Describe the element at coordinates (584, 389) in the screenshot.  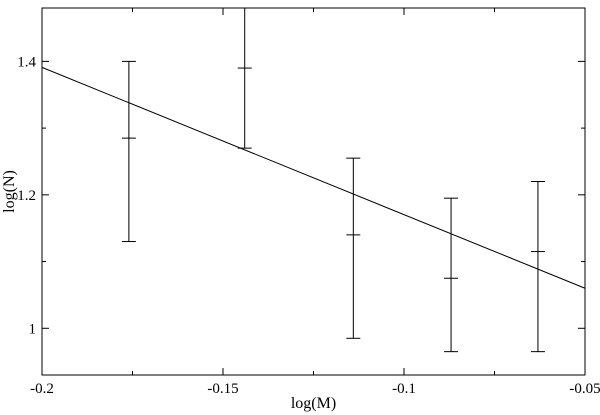
I see `x-tick-label: -0.05` at that location.